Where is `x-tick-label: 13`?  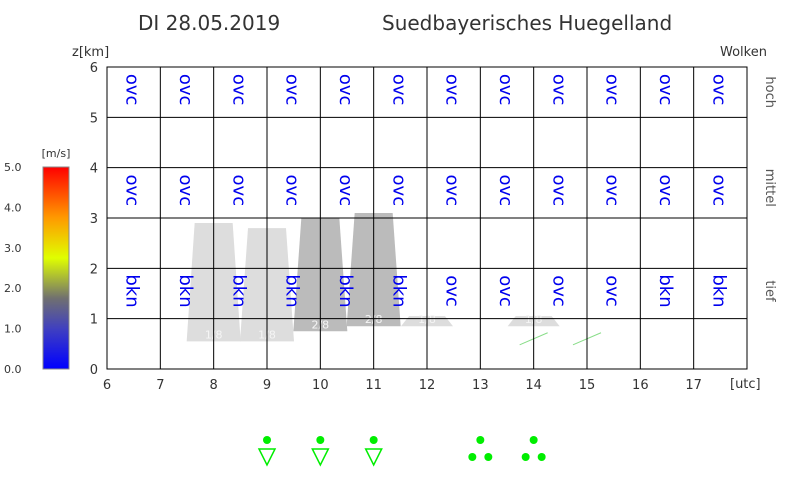 x-tick-label: 13 is located at coordinates (480, 385).